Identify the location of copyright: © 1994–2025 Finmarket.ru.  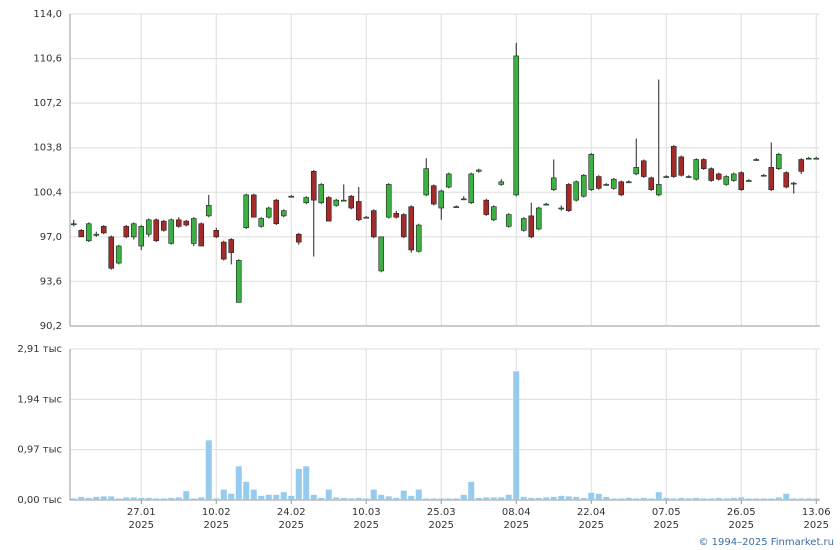
(766, 542).